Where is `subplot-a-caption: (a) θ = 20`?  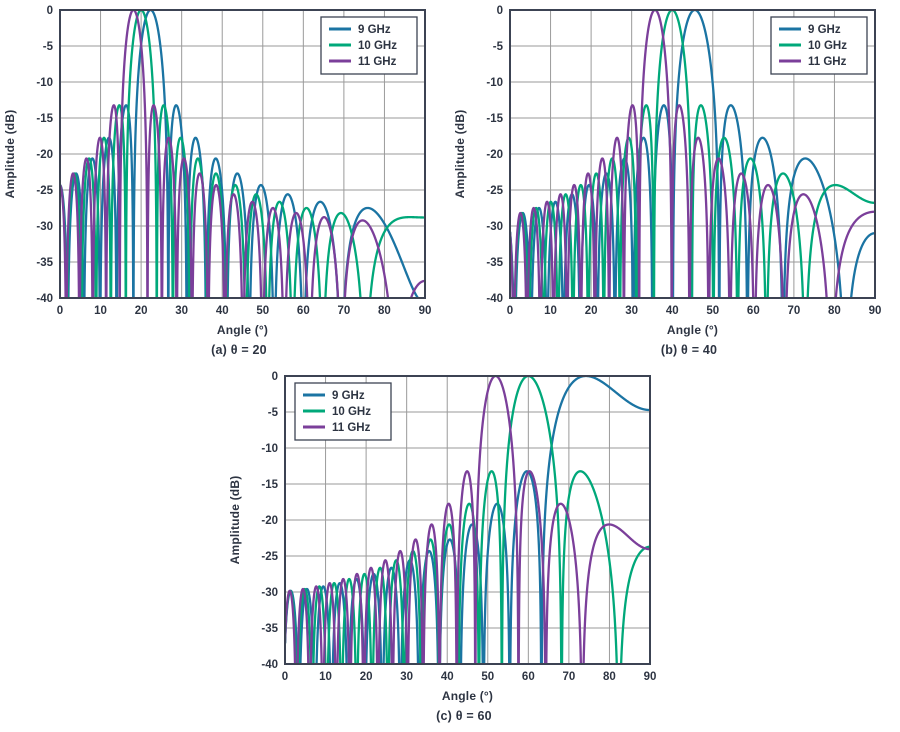 subplot-a-caption: (a) θ = 20 is located at coordinates (239, 350).